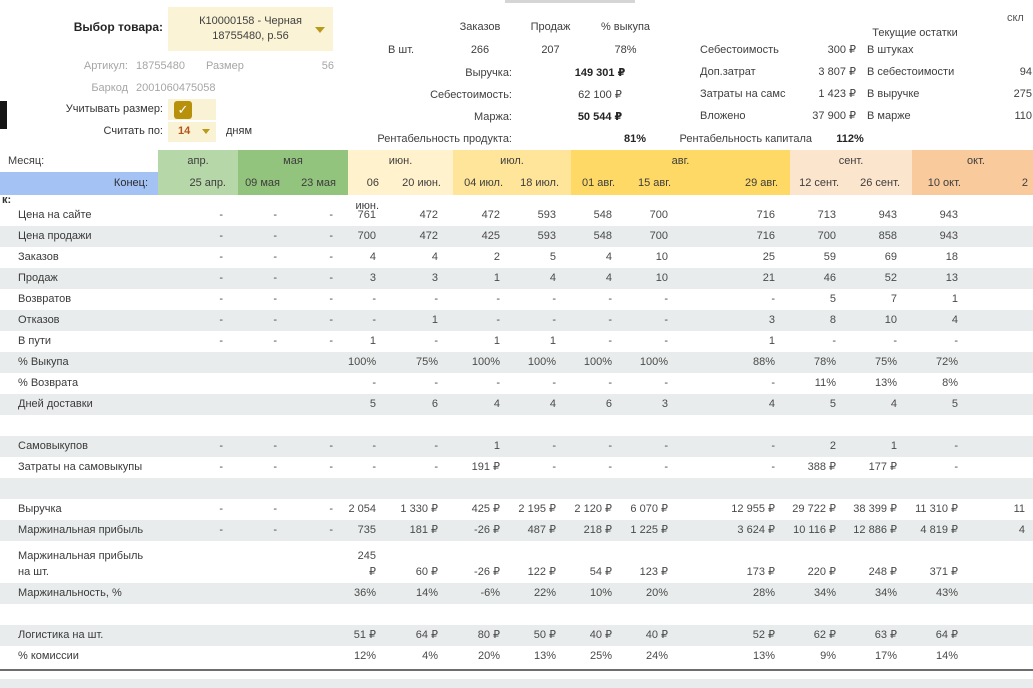 Image resolution: width=1033 pixels, height=688 pixels. What do you see at coordinates (537, 509) in the screenshot?
I see `table-cell: 2 195 ₽` at bounding box center [537, 509].